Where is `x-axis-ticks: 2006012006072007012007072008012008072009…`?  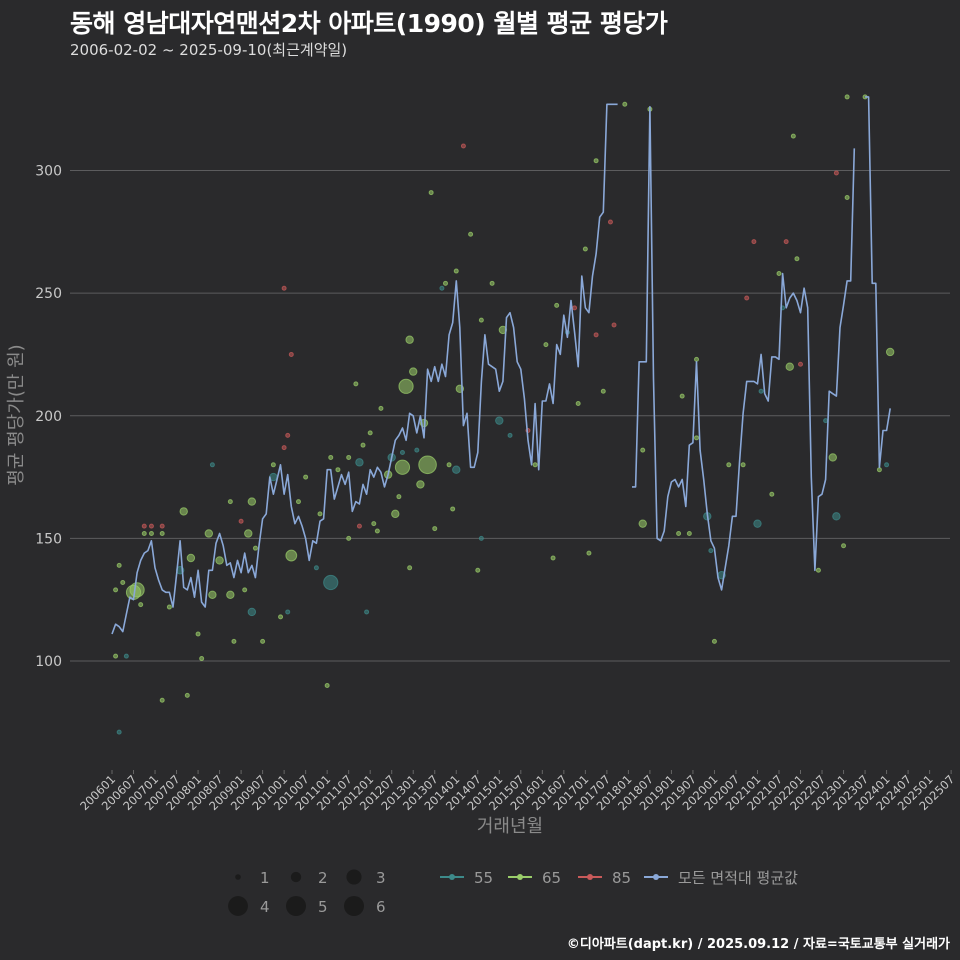
x-axis-ticks: 2006012006072007012007072008012008072009… is located at coordinates (517, 791).